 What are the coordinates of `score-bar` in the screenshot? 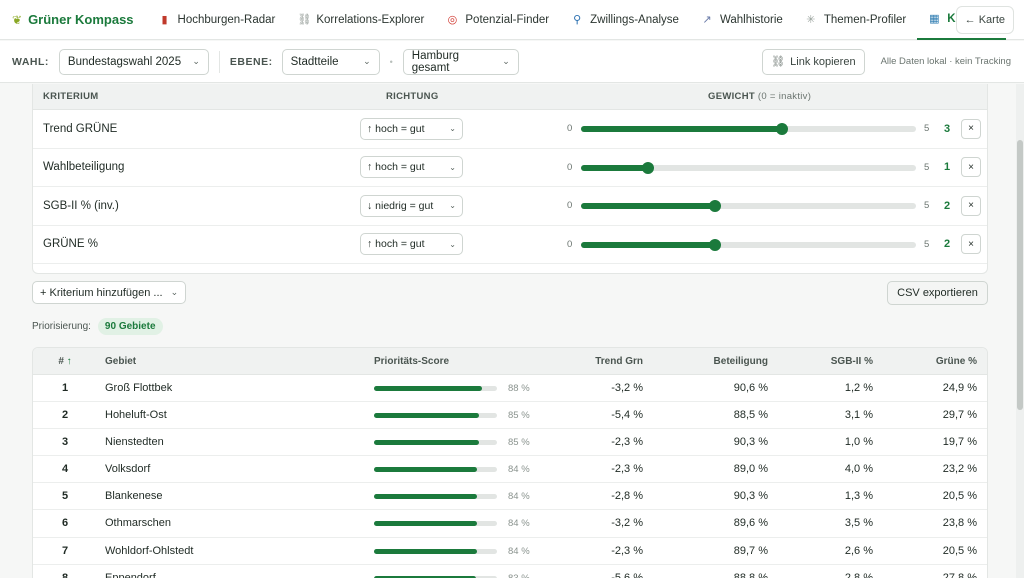 It's located at (435, 443).